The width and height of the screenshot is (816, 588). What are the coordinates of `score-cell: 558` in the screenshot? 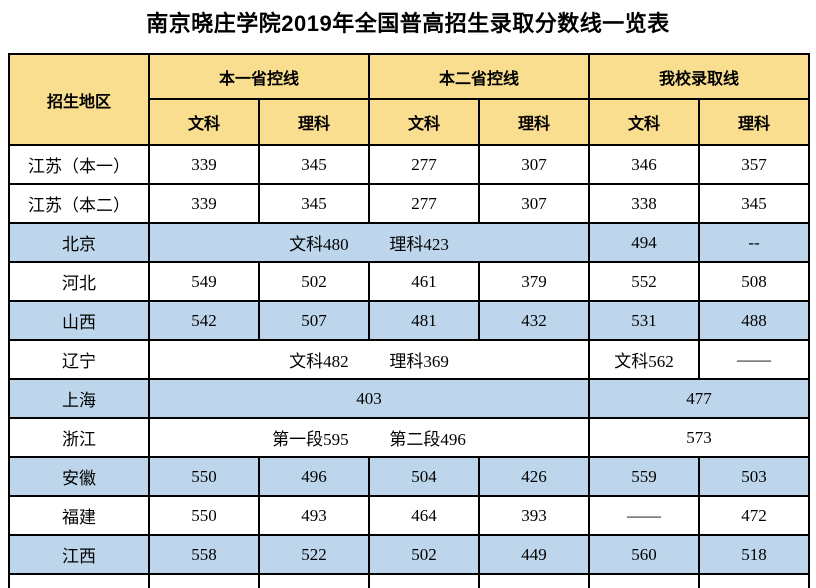 It's located at (204, 554).